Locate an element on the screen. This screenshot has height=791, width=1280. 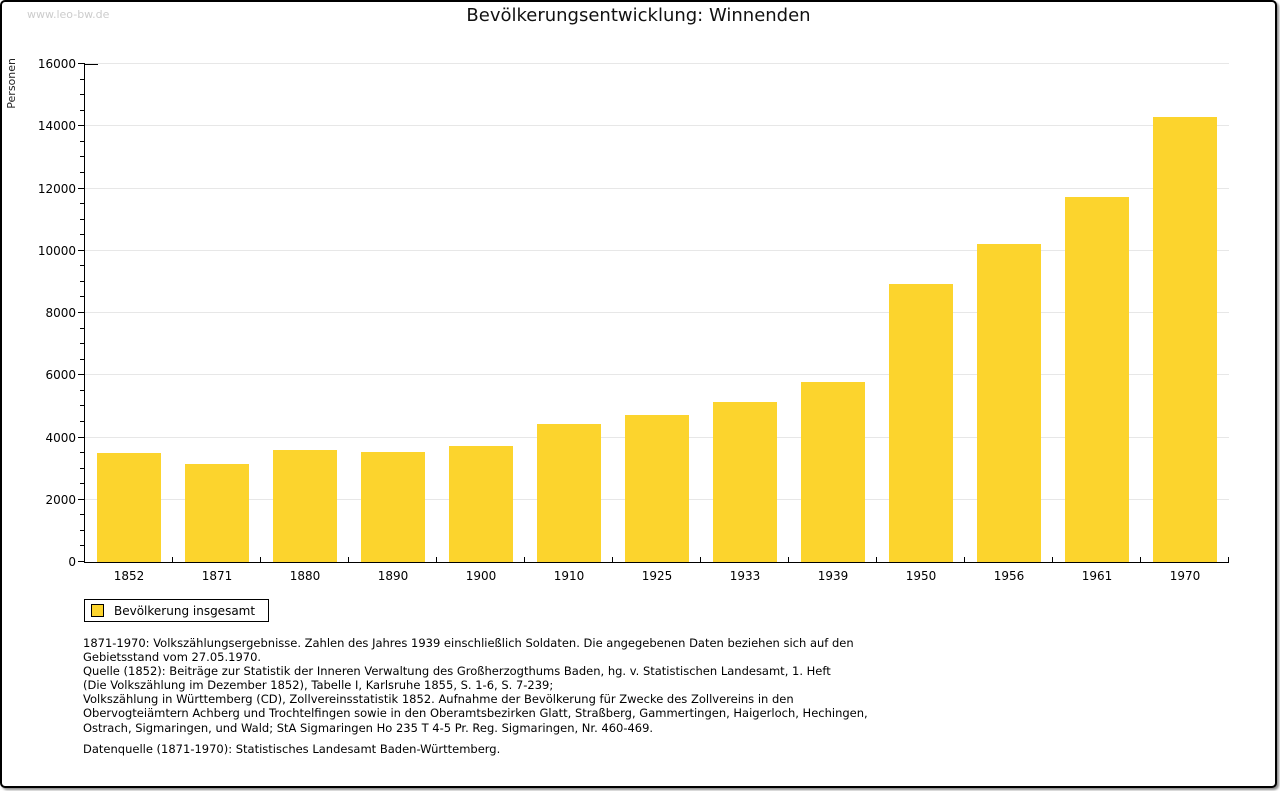
y-tick-label: 12000 is located at coordinates (56, 188).